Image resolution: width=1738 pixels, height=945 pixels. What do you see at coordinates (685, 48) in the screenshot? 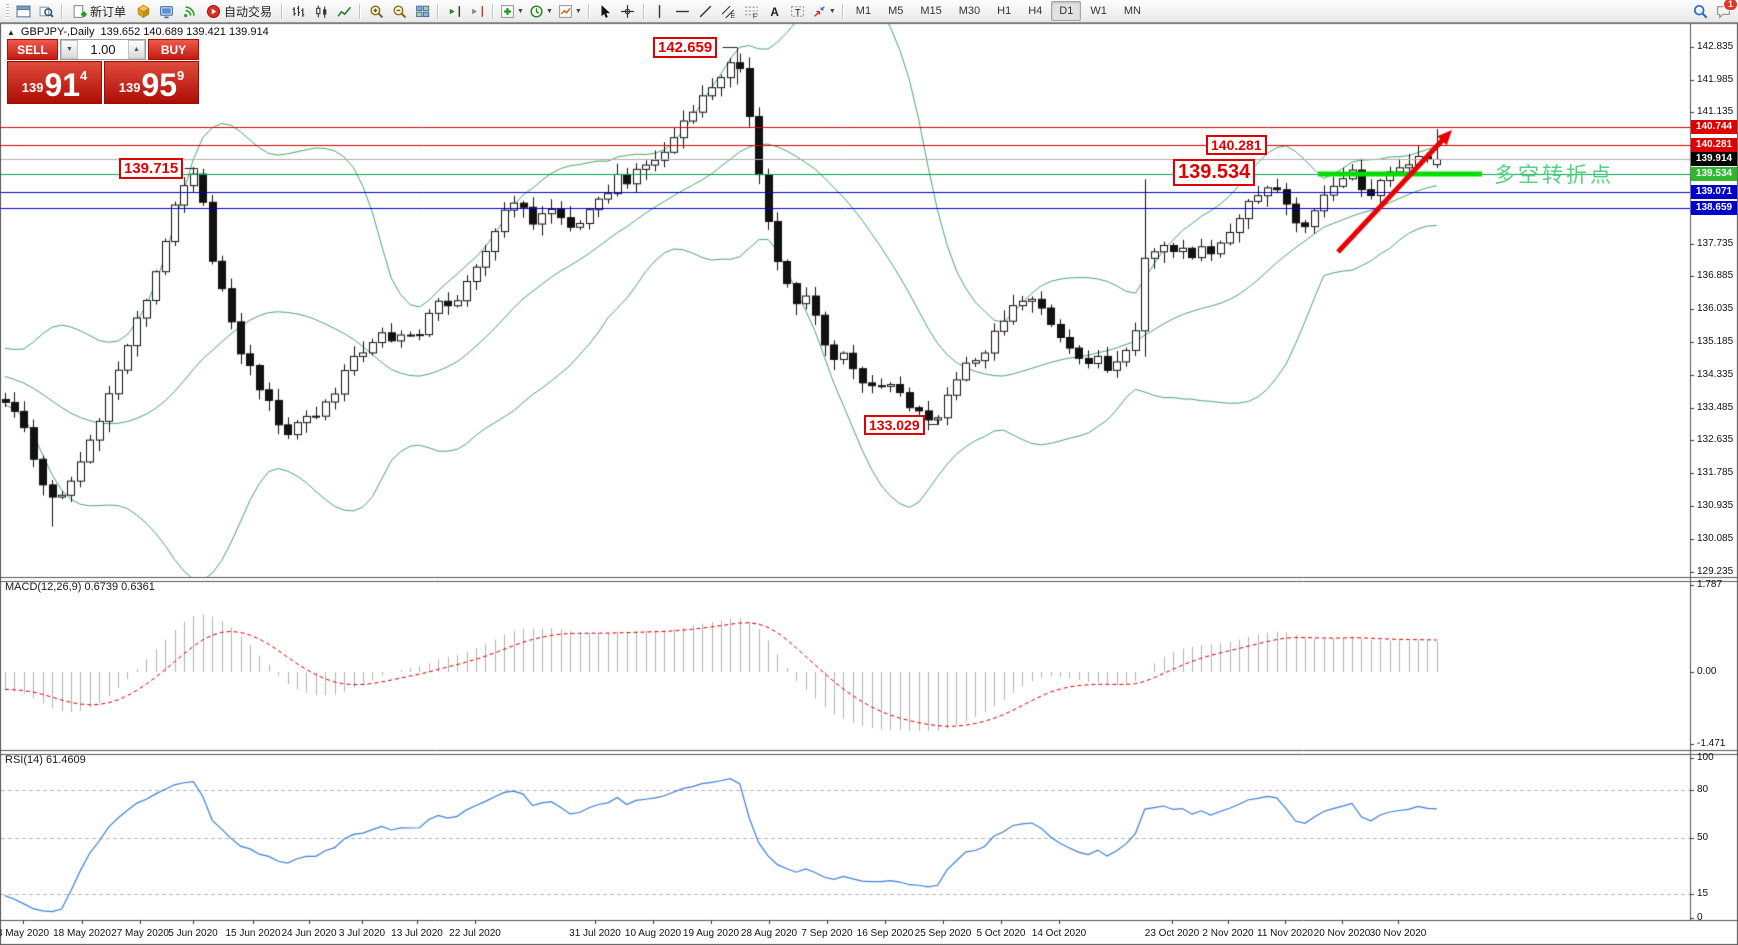
I see `annotation-high-142659: 142.659` at bounding box center [685, 48].